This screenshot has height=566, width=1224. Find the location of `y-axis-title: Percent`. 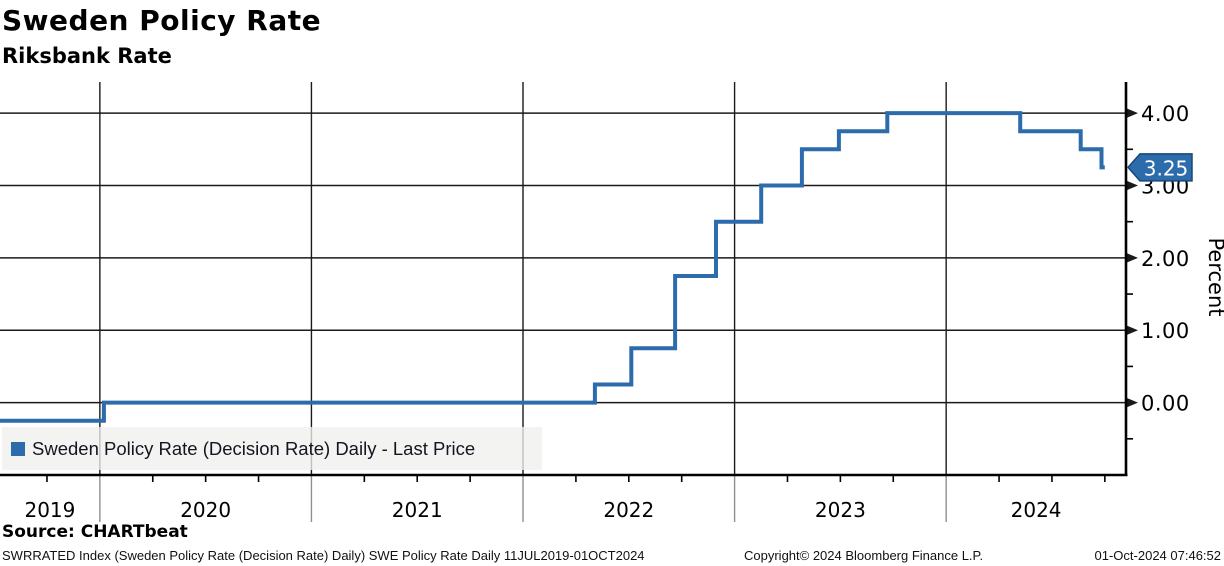

y-axis-title: Percent is located at coordinates (1214, 276).